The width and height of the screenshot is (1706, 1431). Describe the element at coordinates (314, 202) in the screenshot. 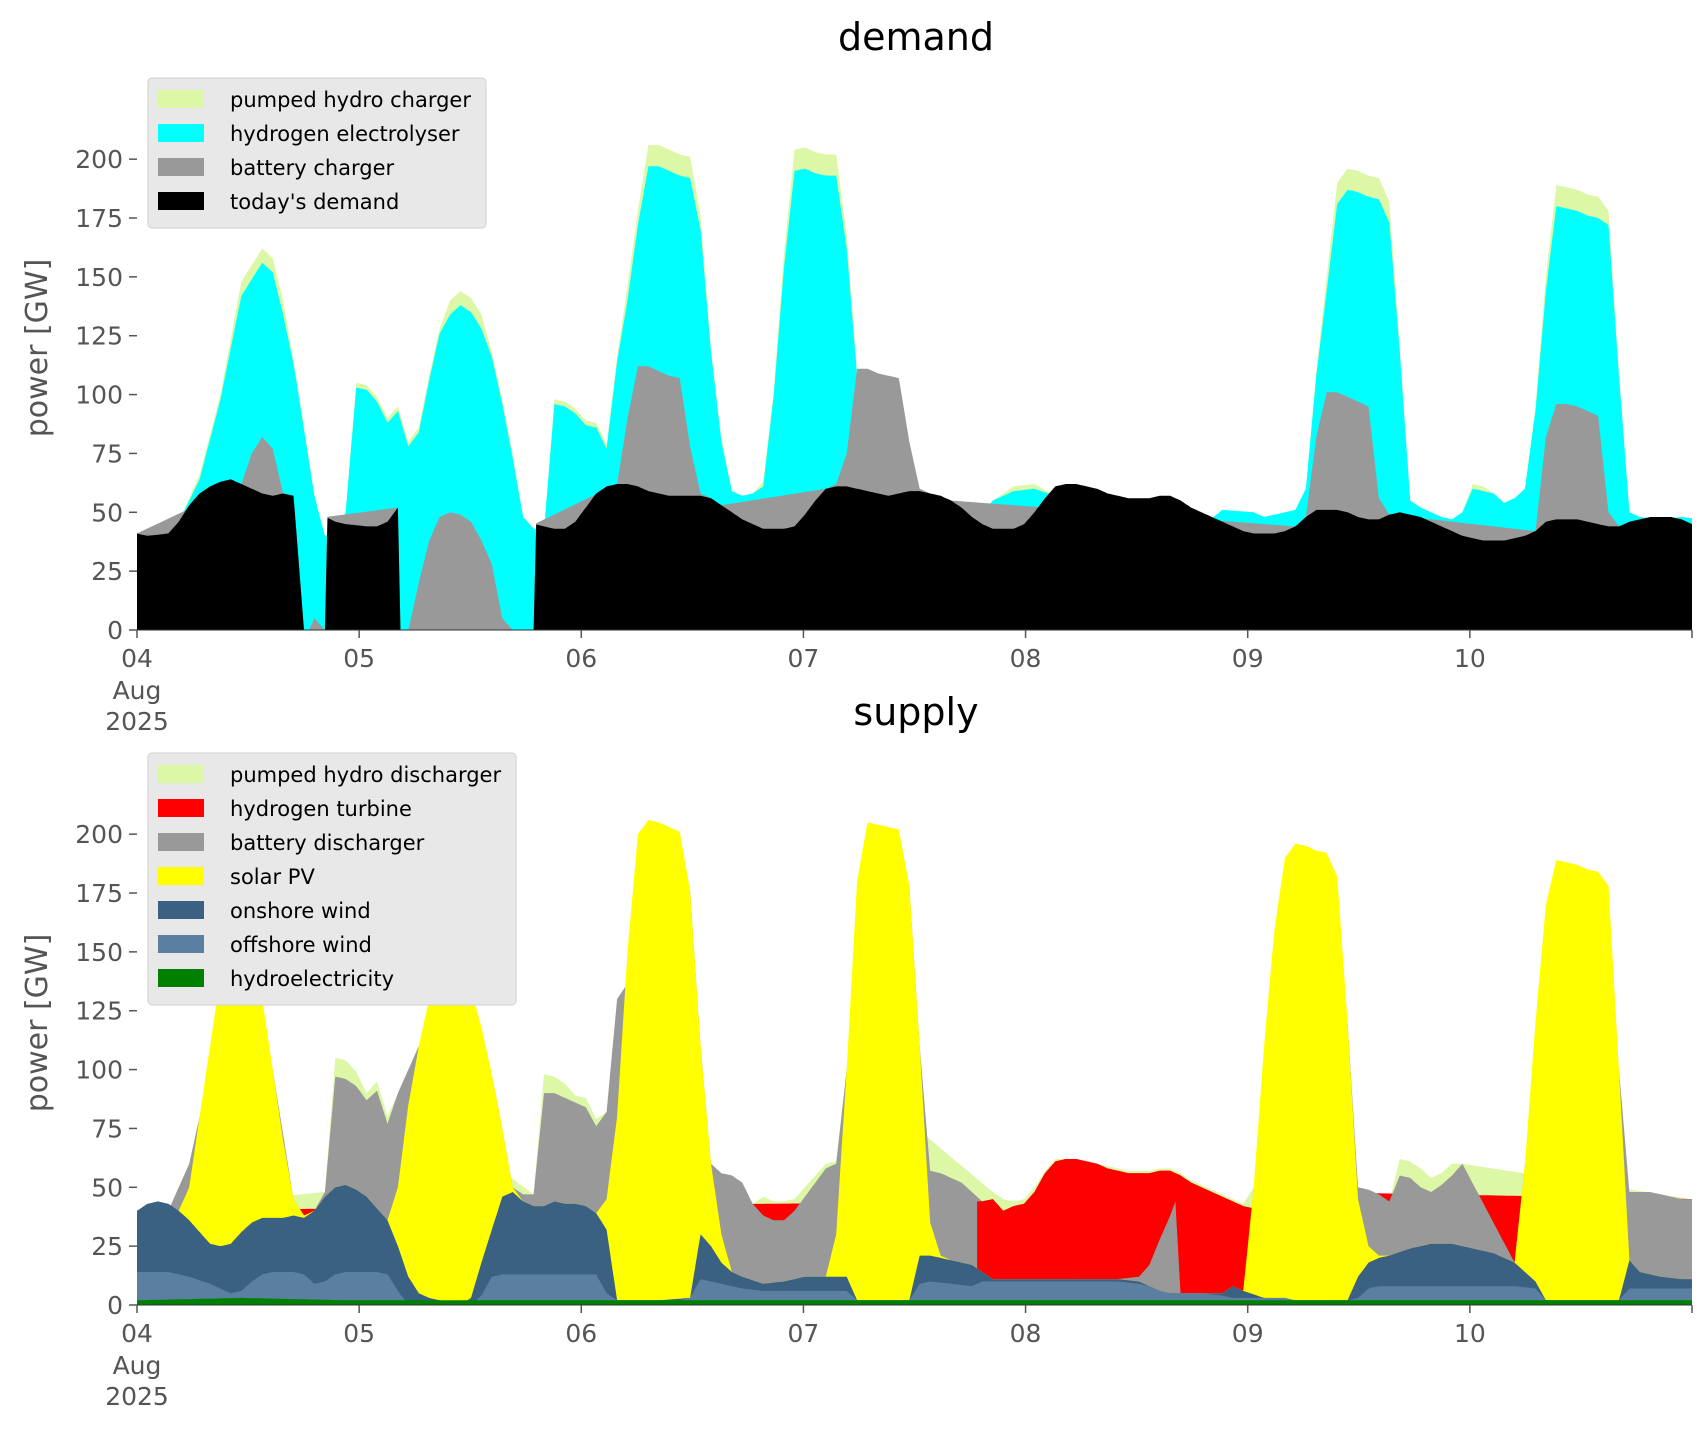

I see `legend-label: today's demand` at that location.